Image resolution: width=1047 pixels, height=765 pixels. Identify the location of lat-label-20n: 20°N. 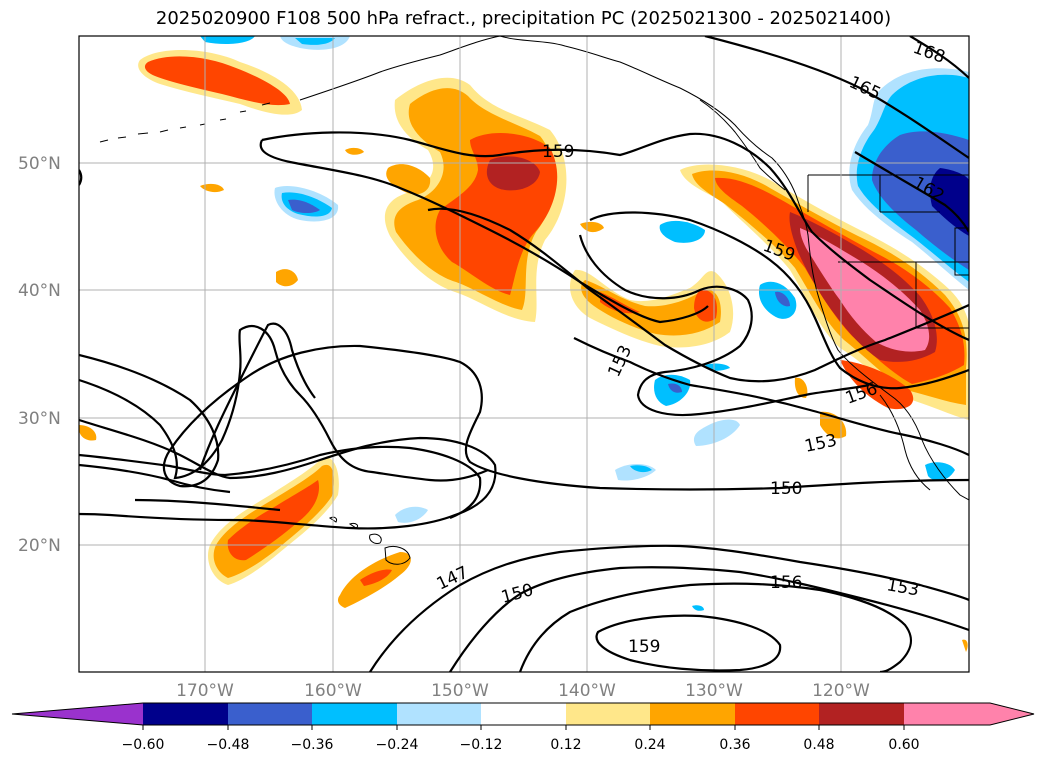
(39, 546).